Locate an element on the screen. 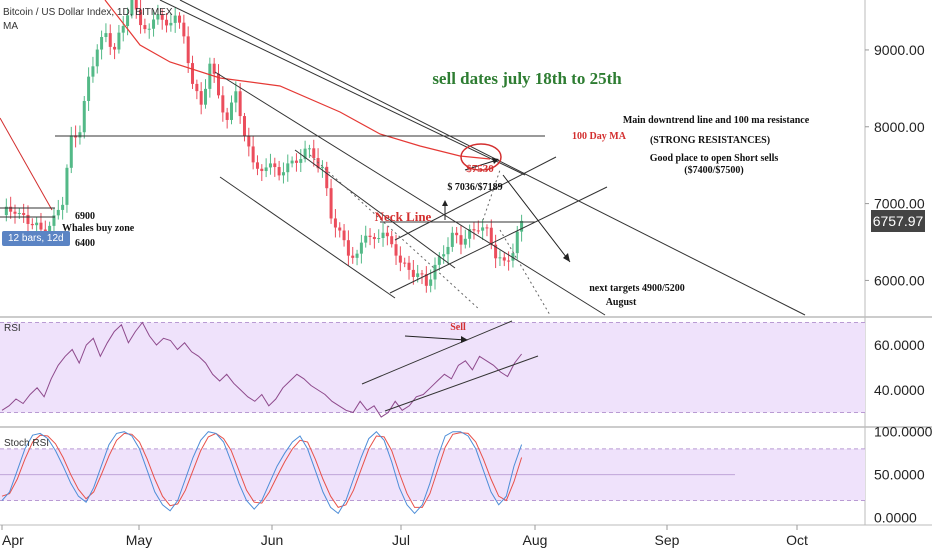  month-tick-label: Apr is located at coordinates (13, 540).